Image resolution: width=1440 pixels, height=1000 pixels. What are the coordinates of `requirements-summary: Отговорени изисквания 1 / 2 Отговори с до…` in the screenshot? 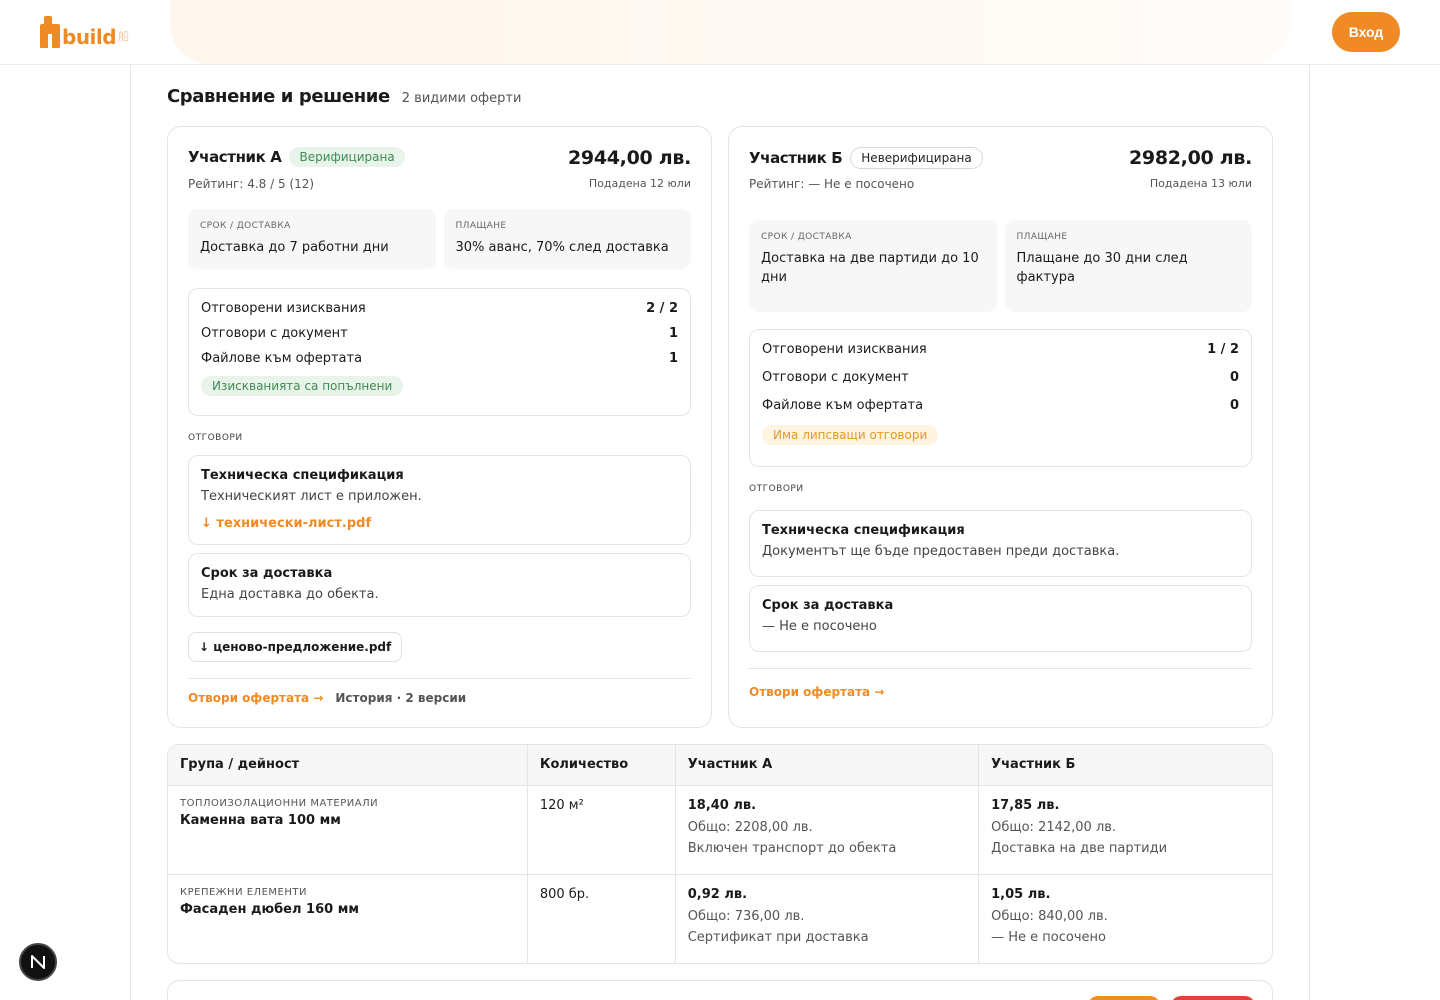 It's located at (1000, 398).